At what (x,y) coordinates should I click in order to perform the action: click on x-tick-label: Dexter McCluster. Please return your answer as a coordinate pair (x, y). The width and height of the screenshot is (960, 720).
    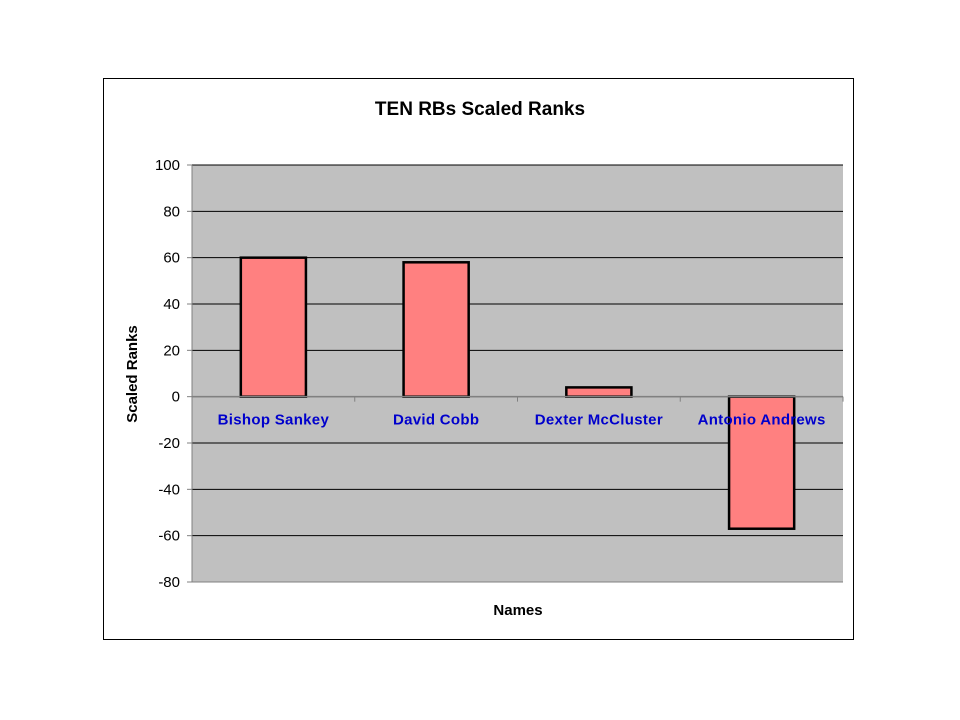
    Looking at the image, I should click on (599, 420).